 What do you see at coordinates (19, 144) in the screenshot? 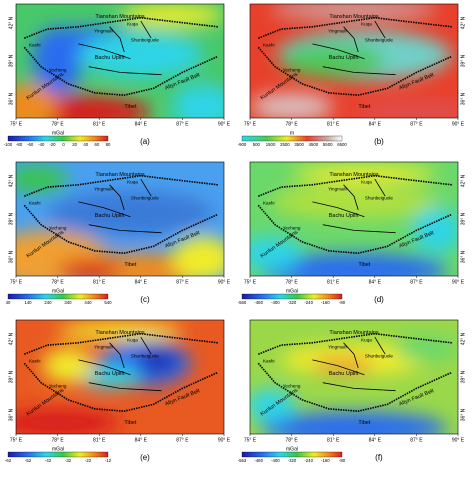
I see `colorbar-tick-label: -80` at bounding box center [19, 144].